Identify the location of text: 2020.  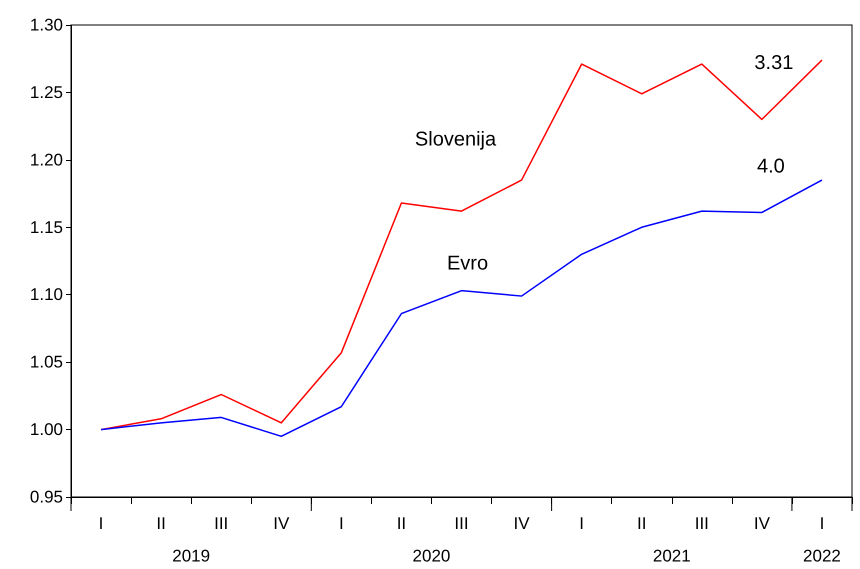
(431, 556).